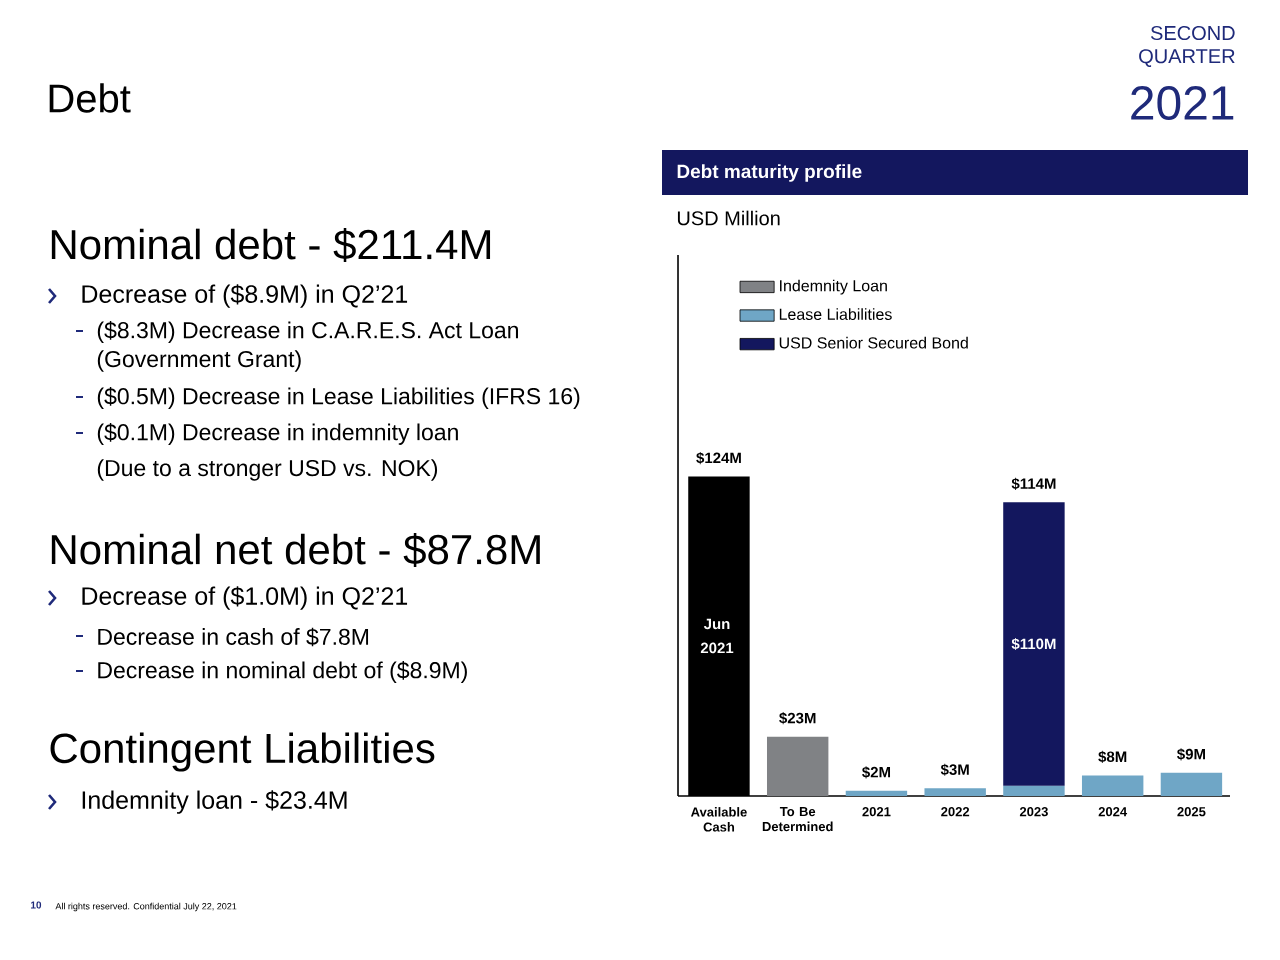  I want to click on legend-label: USD Senior Secured Bond, so click(873, 342).